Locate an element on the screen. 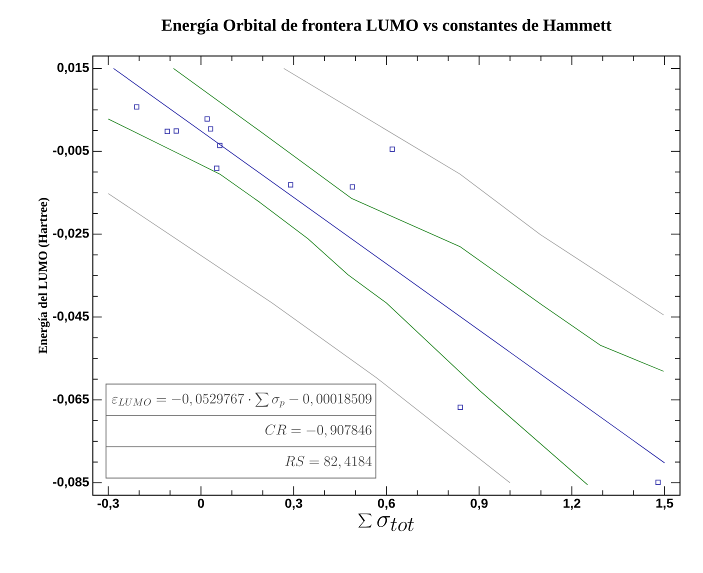 The height and width of the screenshot is (573, 703). y-tick-label: -0,085 is located at coordinates (71, 482).